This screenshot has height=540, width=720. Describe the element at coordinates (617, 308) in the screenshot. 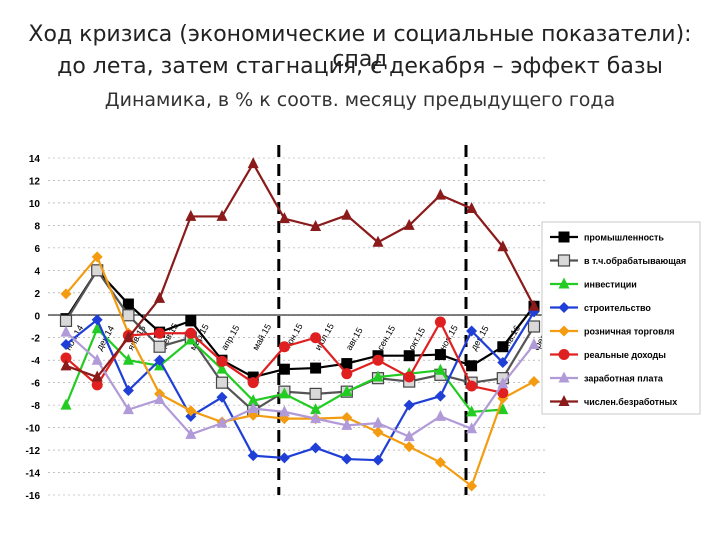

I see `legend-label: строительство` at that location.